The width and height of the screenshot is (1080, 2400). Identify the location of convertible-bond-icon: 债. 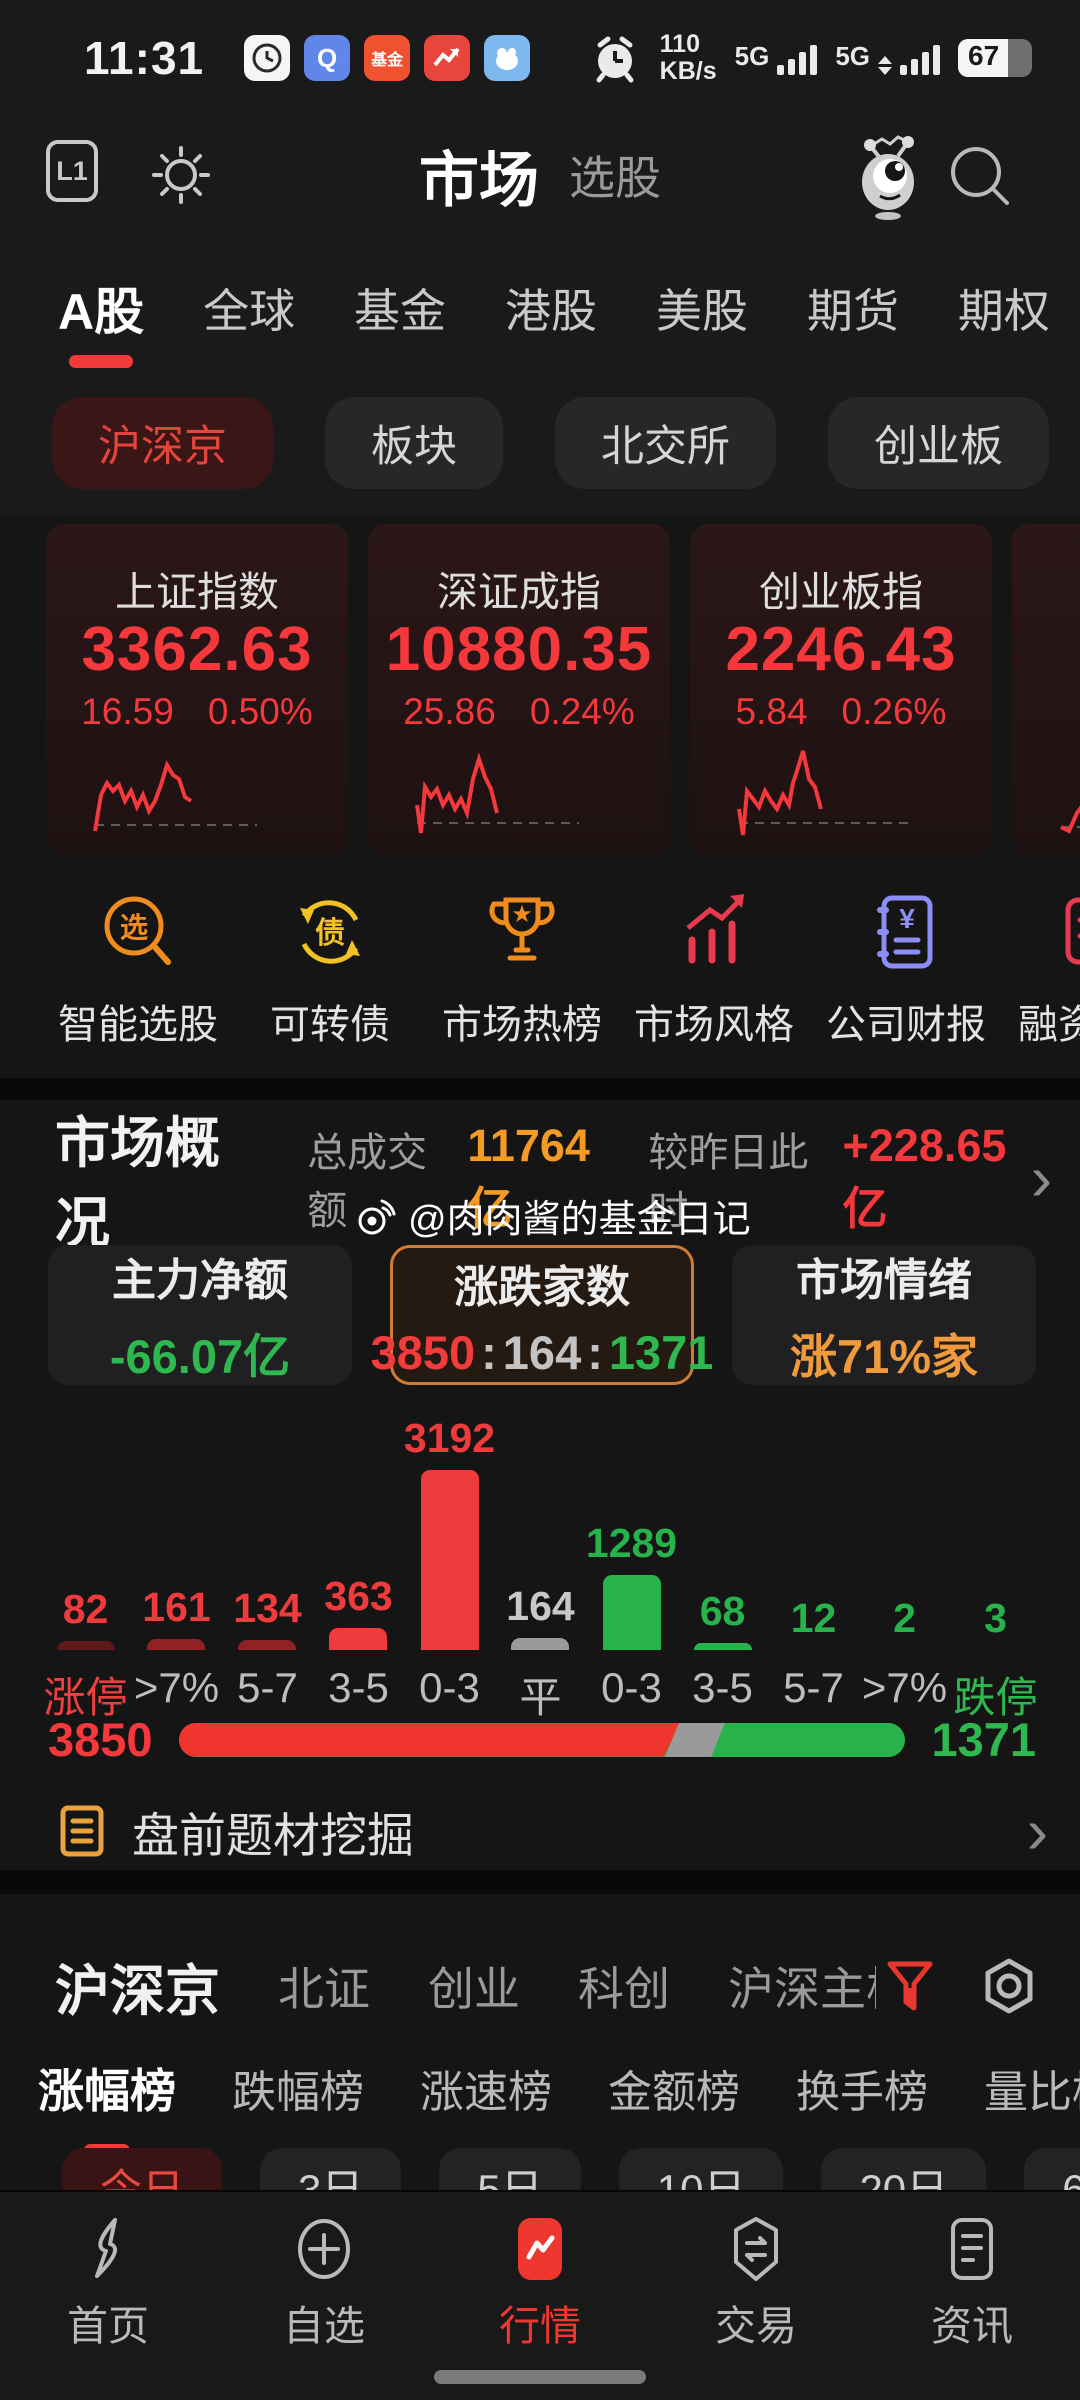
(330, 932).